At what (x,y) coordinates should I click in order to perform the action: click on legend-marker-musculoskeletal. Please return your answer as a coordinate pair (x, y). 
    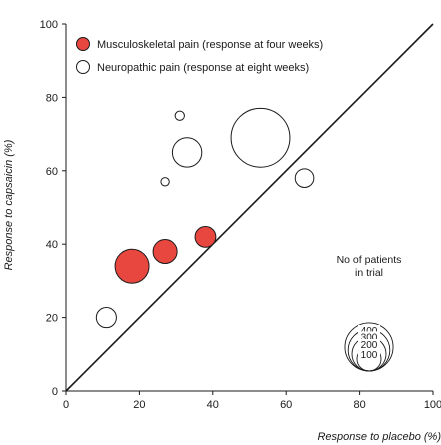
    Looking at the image, I should click on (83, 44).